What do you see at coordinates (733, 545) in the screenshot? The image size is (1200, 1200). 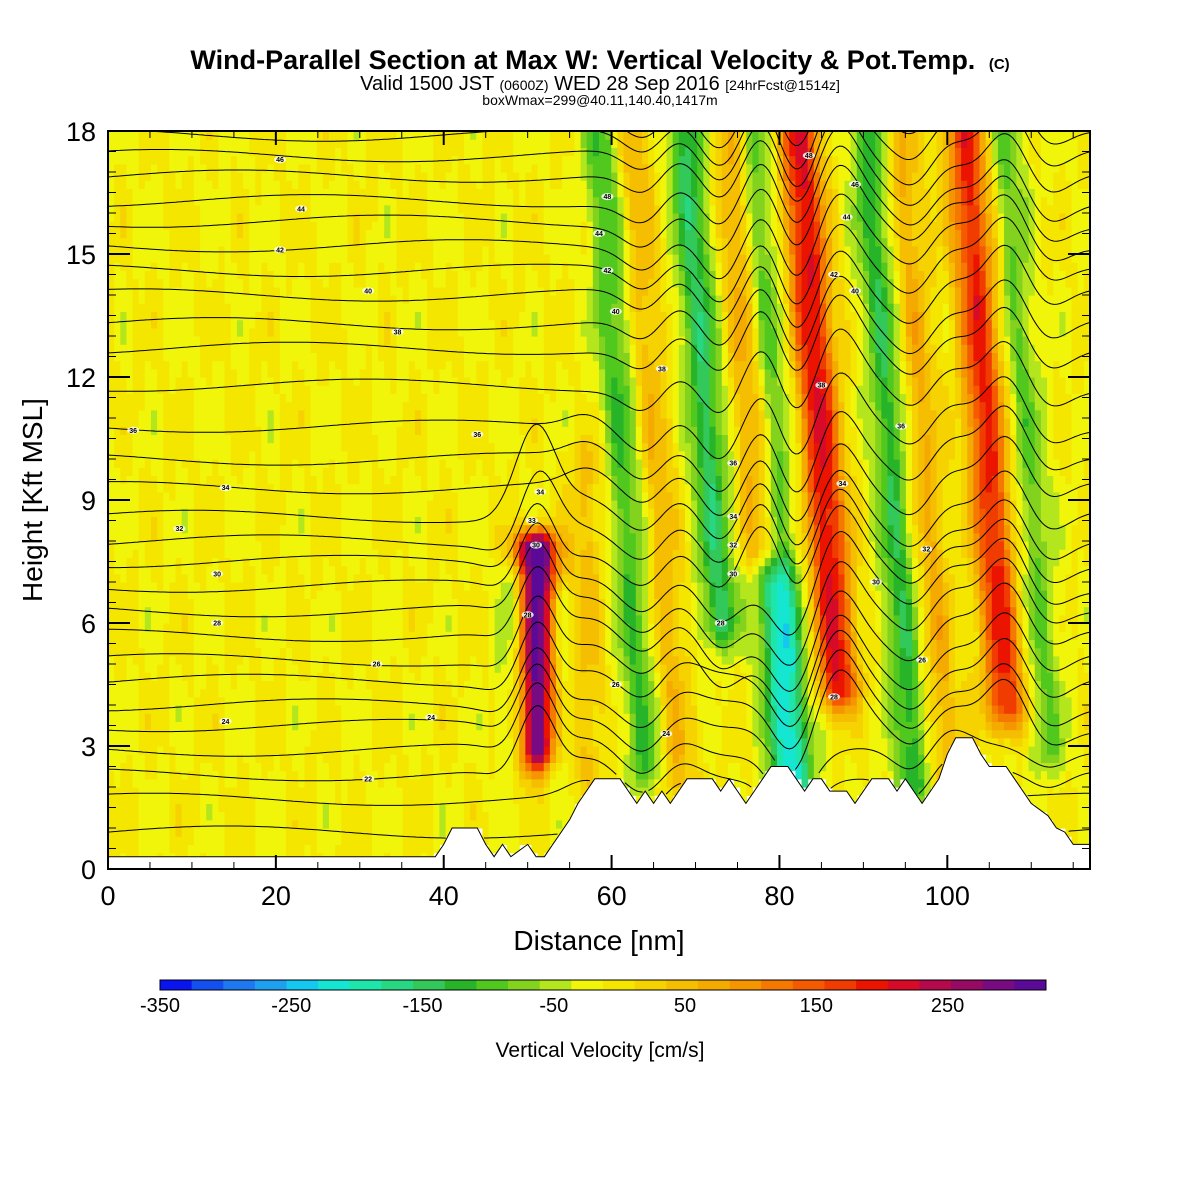 I see `contour-label: 32` at bounding box center [733, 545].